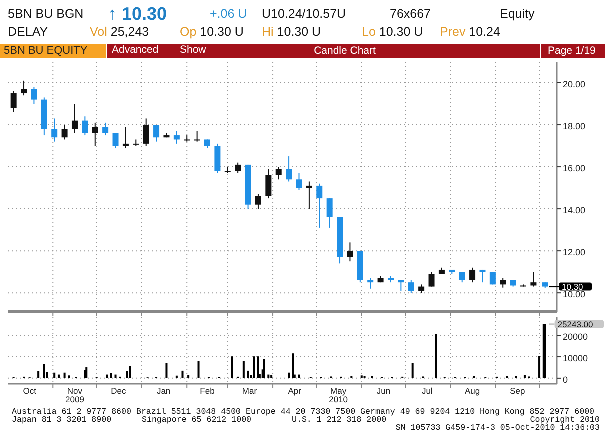 The width and height of the screenshot is (605, 432). I want to click on x-tick-label: Dec, so click(119, 391).